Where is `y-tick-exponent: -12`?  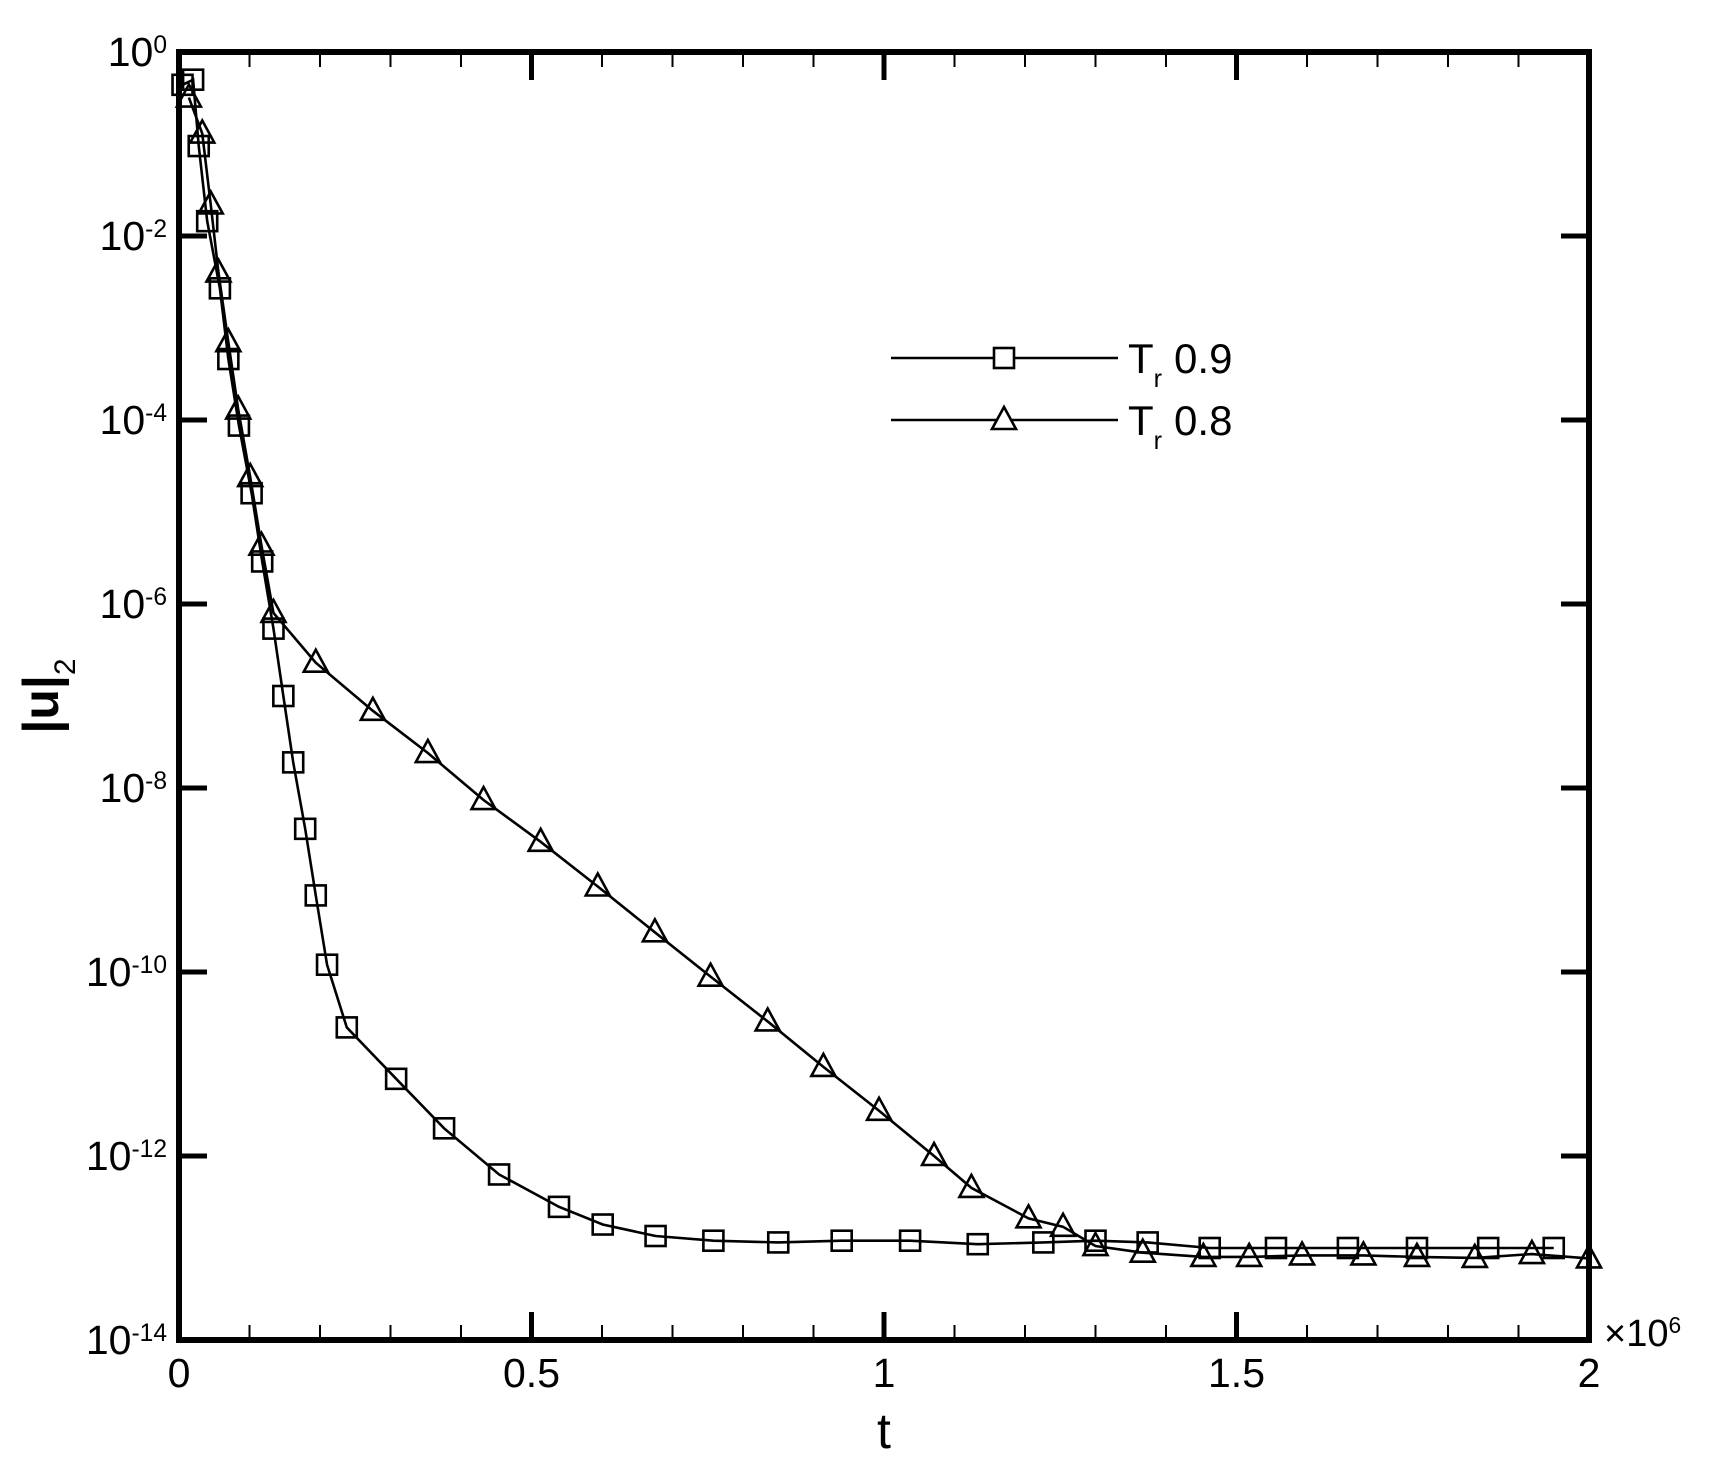 y-tick-exponent: -12 is located at coordinates (149, 1149).